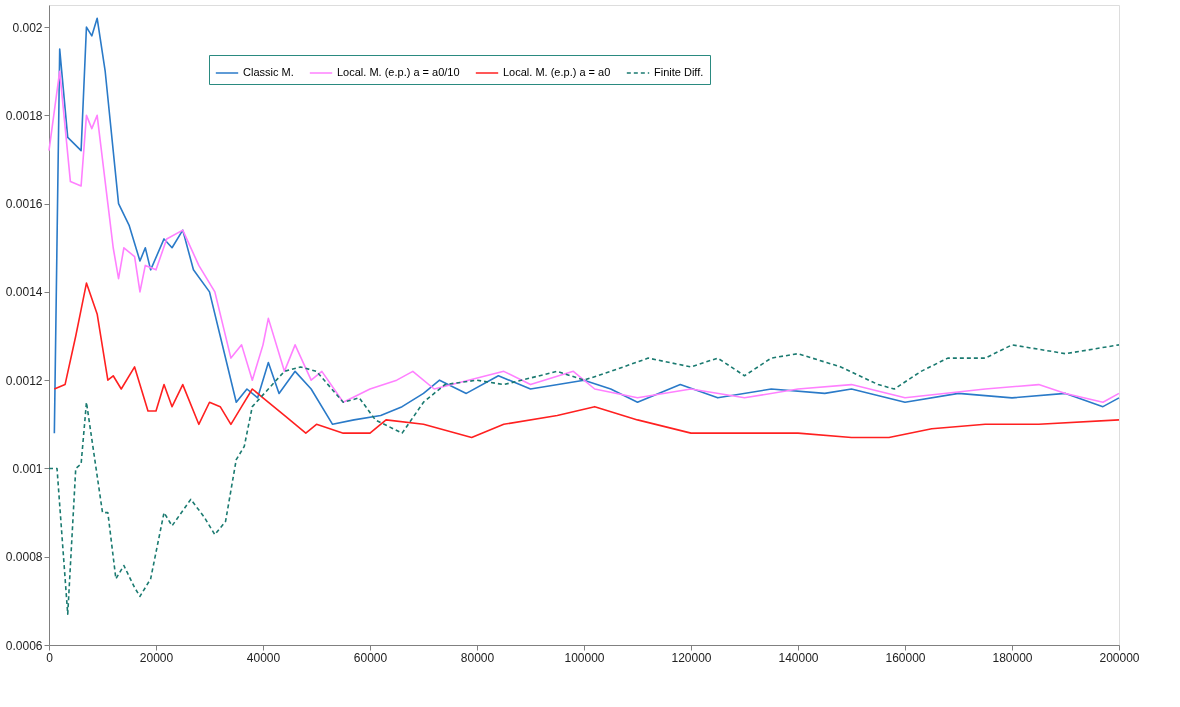 Image resolution: width=1180 pixels, height=707 pixels. I want to click on y-tick-label: 0.0014, so click(24, 292).